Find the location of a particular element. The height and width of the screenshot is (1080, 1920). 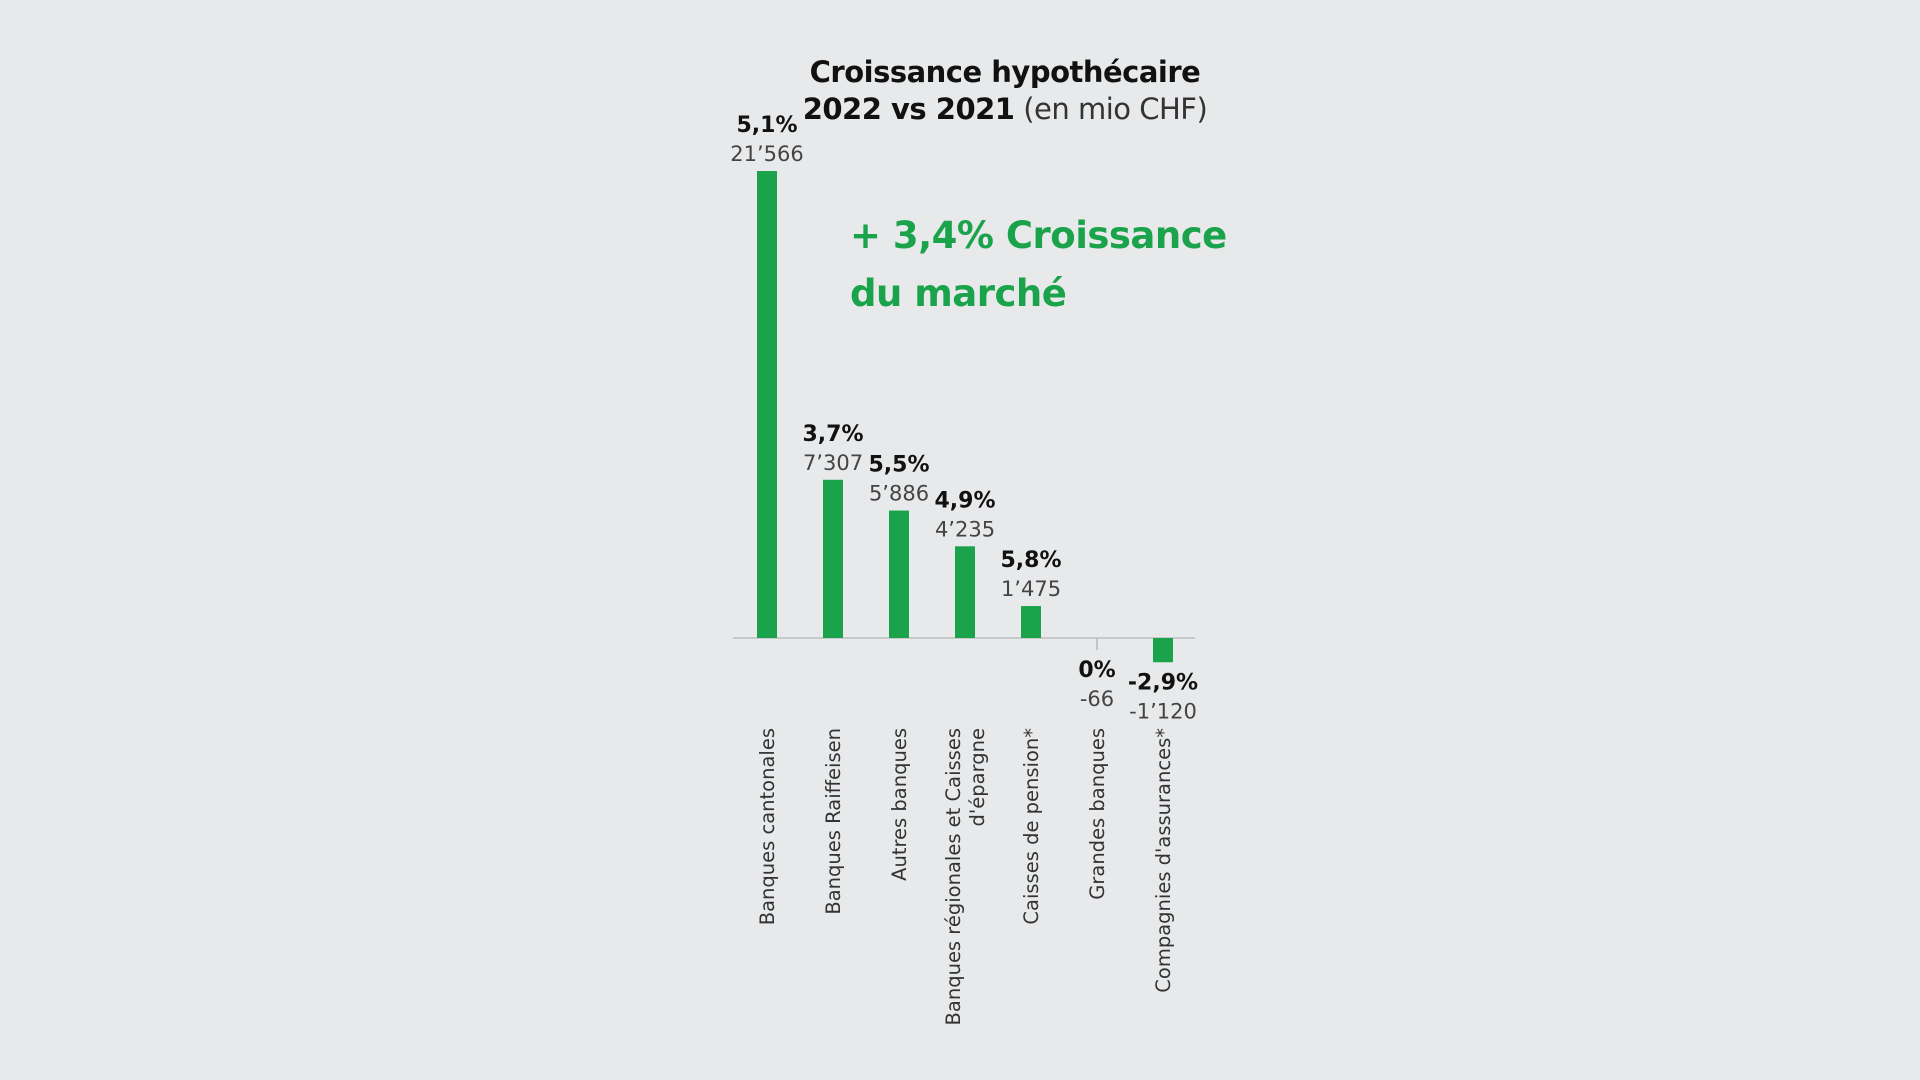

category-label-4-line-0: Caisses de pension* is located at coordinates (1031, 826).